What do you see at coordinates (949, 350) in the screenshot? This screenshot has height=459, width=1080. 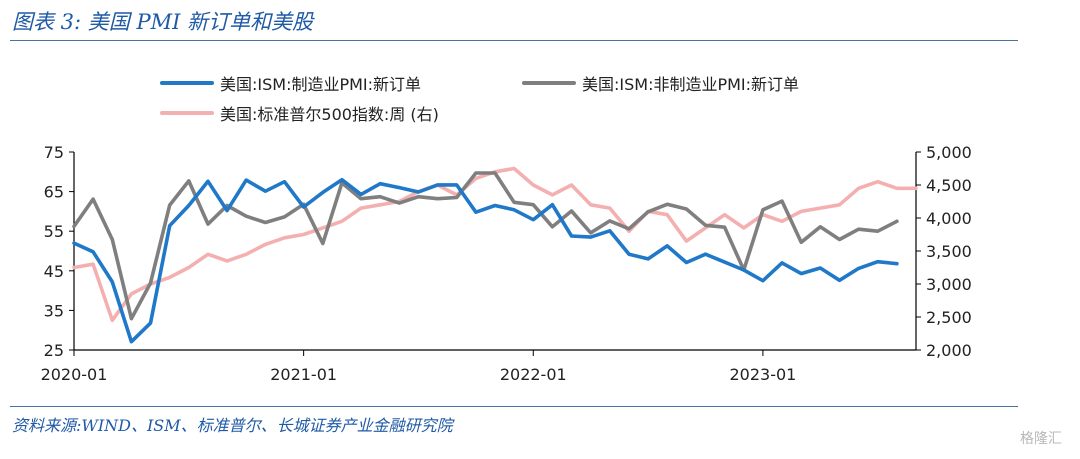 I see `y-right-tick-label: 2,000` at bounding box center [949, 350].